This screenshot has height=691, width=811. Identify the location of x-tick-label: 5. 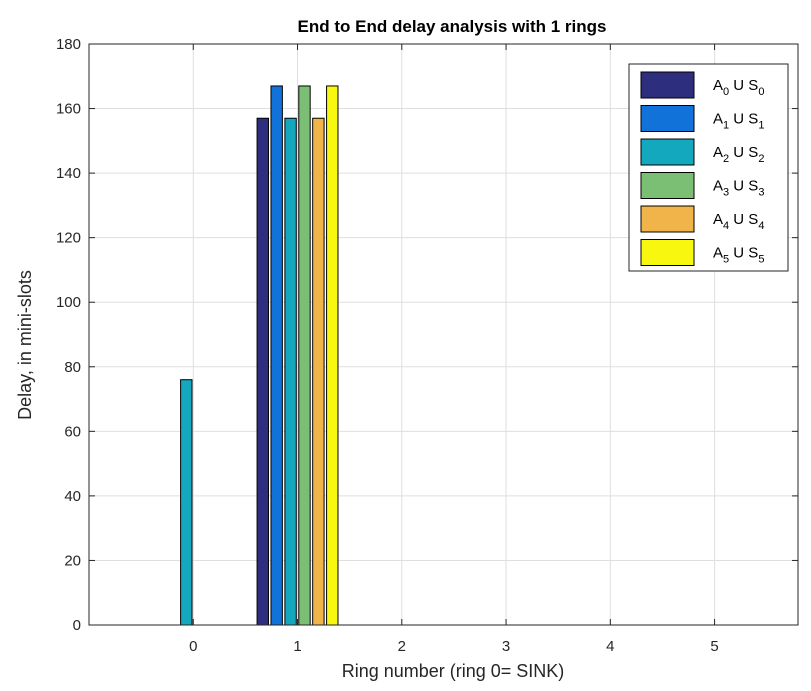
(714, 646).